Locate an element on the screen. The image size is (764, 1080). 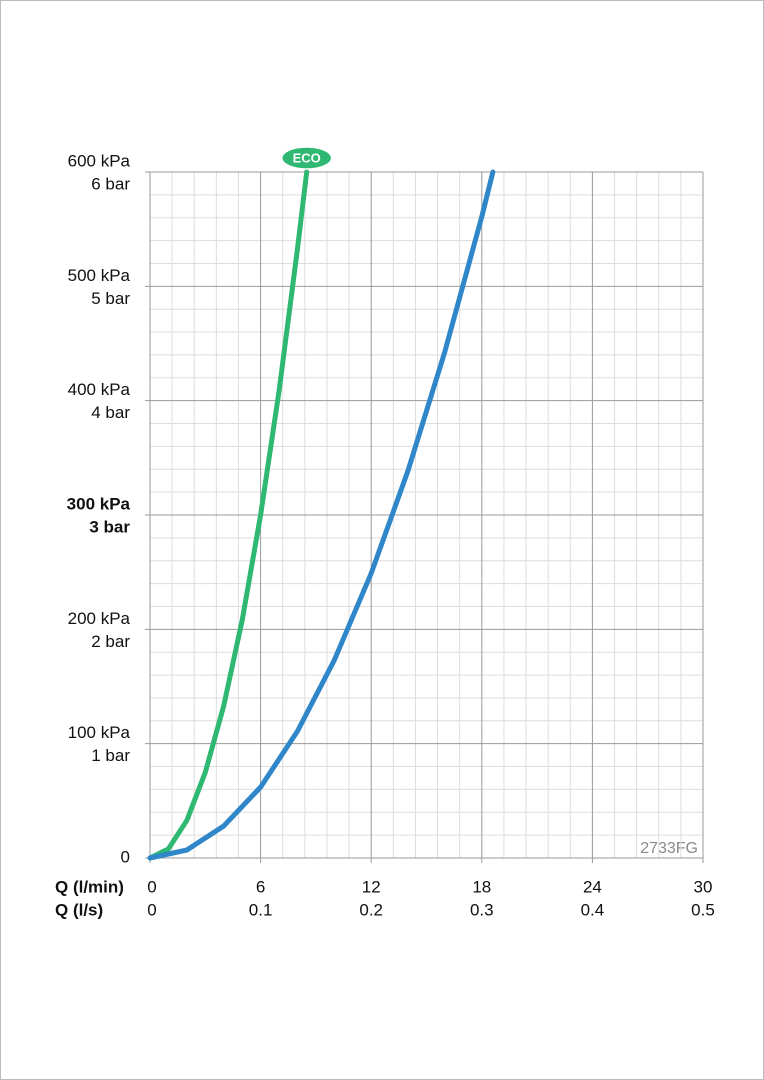
line-series is located at coordinates (228, 515).